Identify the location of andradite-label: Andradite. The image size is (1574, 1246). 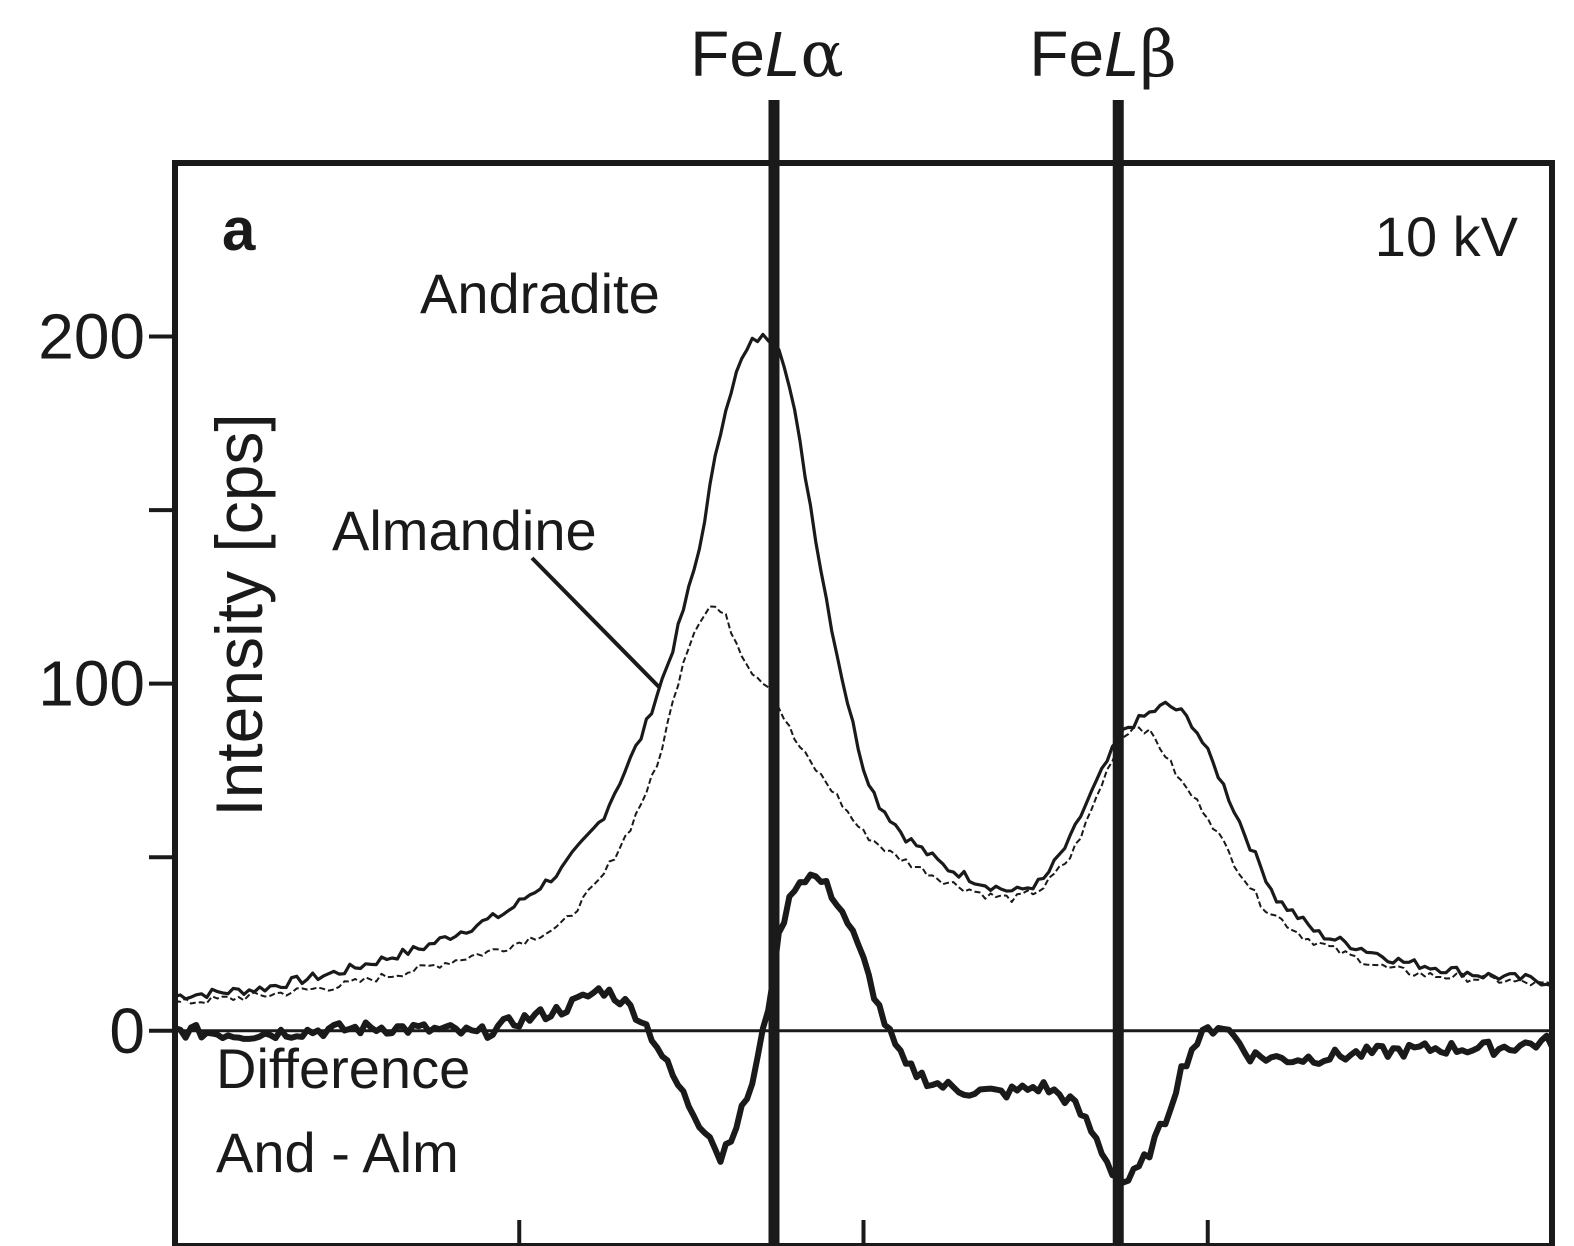
(540, 293).